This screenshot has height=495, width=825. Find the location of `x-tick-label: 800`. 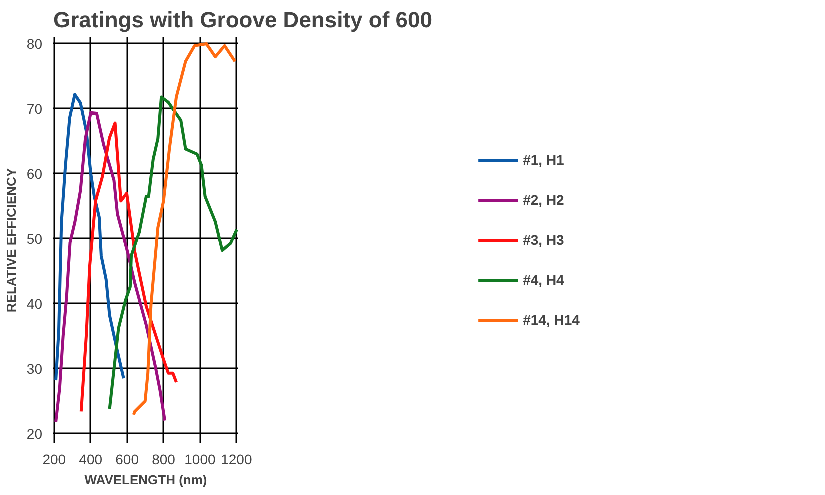

x-tick-label: 800 is located at coordinates (164, 460).